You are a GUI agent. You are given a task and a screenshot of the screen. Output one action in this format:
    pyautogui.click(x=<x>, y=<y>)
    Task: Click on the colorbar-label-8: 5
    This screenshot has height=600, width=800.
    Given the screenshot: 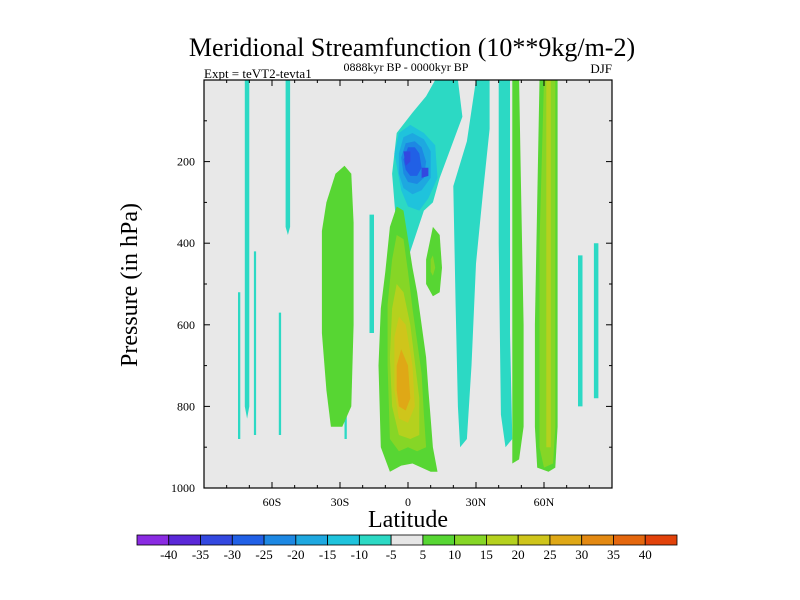 What is the action you would take?
    pyautogui.click(x=423, y=554)
    